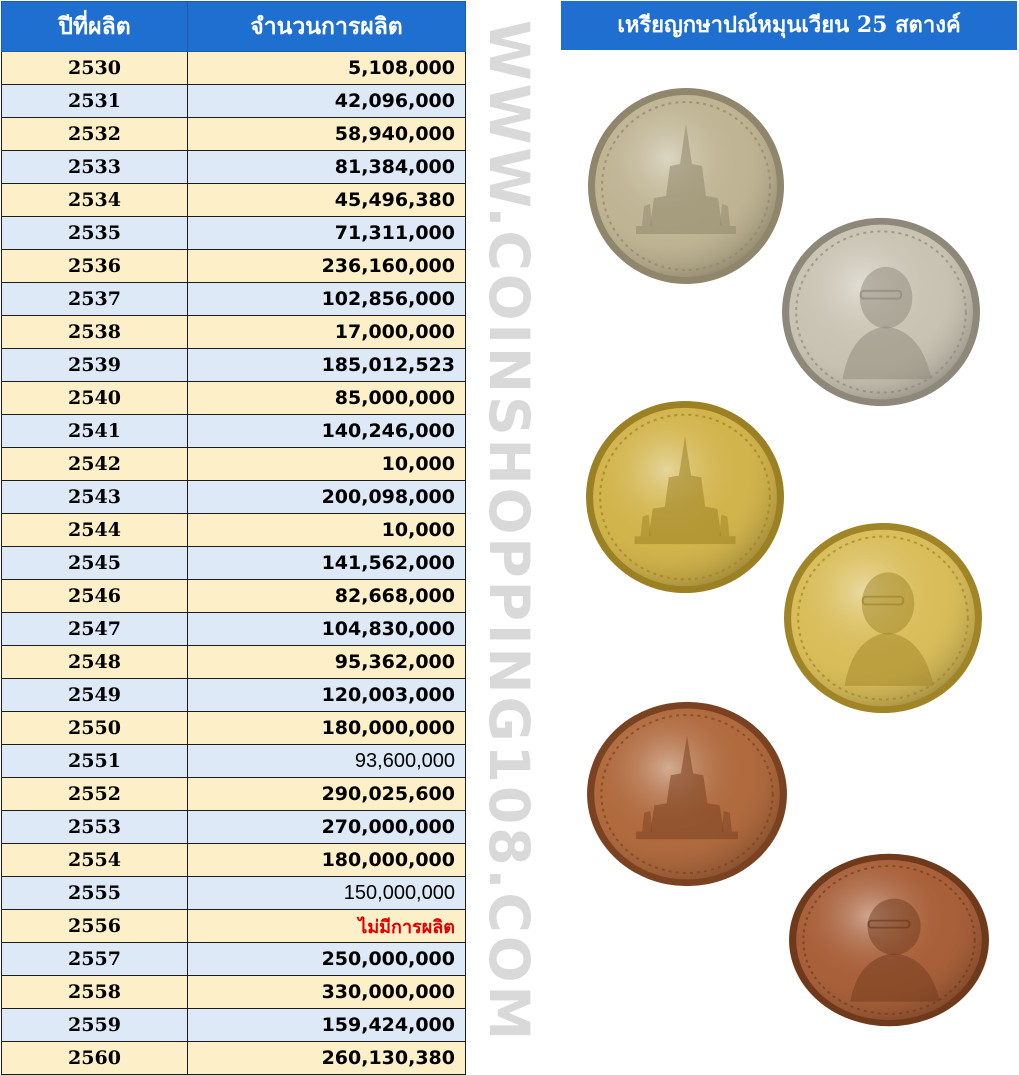 This screenshot has width=1019, height=1075. I want to click on quantity-cell: 104,830,000, so click(326, 629).